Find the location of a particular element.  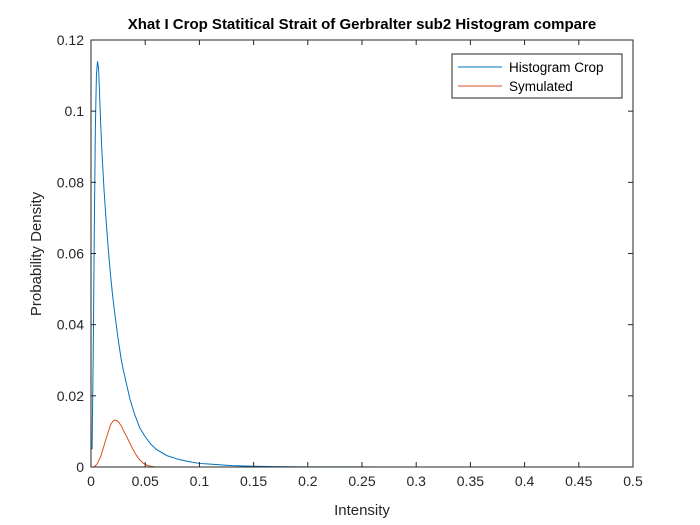

y-tick-label: 0.08 is located at coordinates (70, 182).